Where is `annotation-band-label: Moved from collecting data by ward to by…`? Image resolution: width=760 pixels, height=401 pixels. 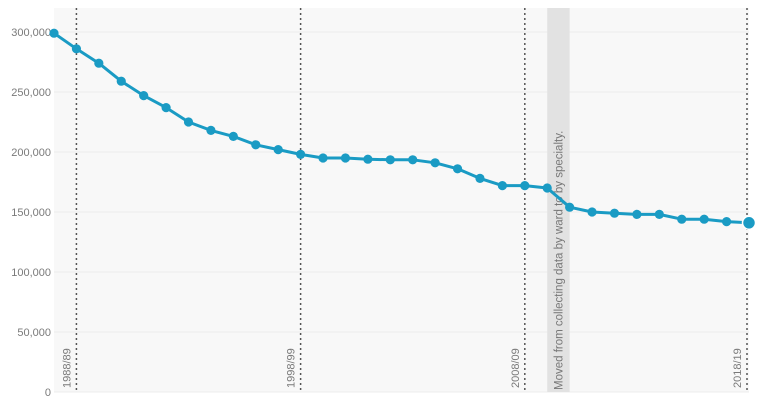
annotation-band-label: Moved from collecting data by ward to by… is located at coordinates (559, 260).